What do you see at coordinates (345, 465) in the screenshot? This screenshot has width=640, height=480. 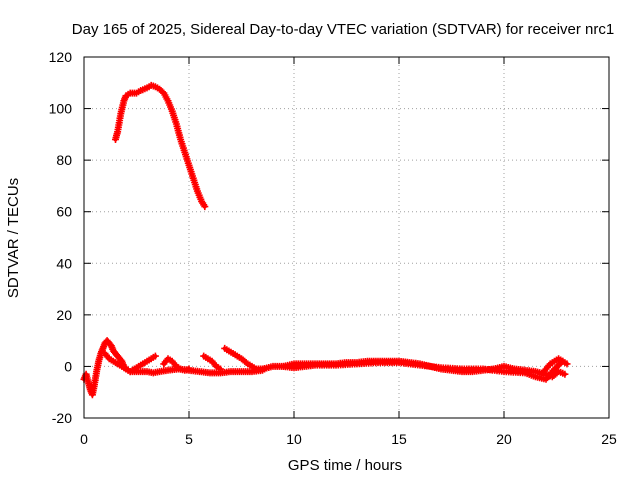 I see `x-axis-label: GPS time / hours` at bounding box center [345, 465].